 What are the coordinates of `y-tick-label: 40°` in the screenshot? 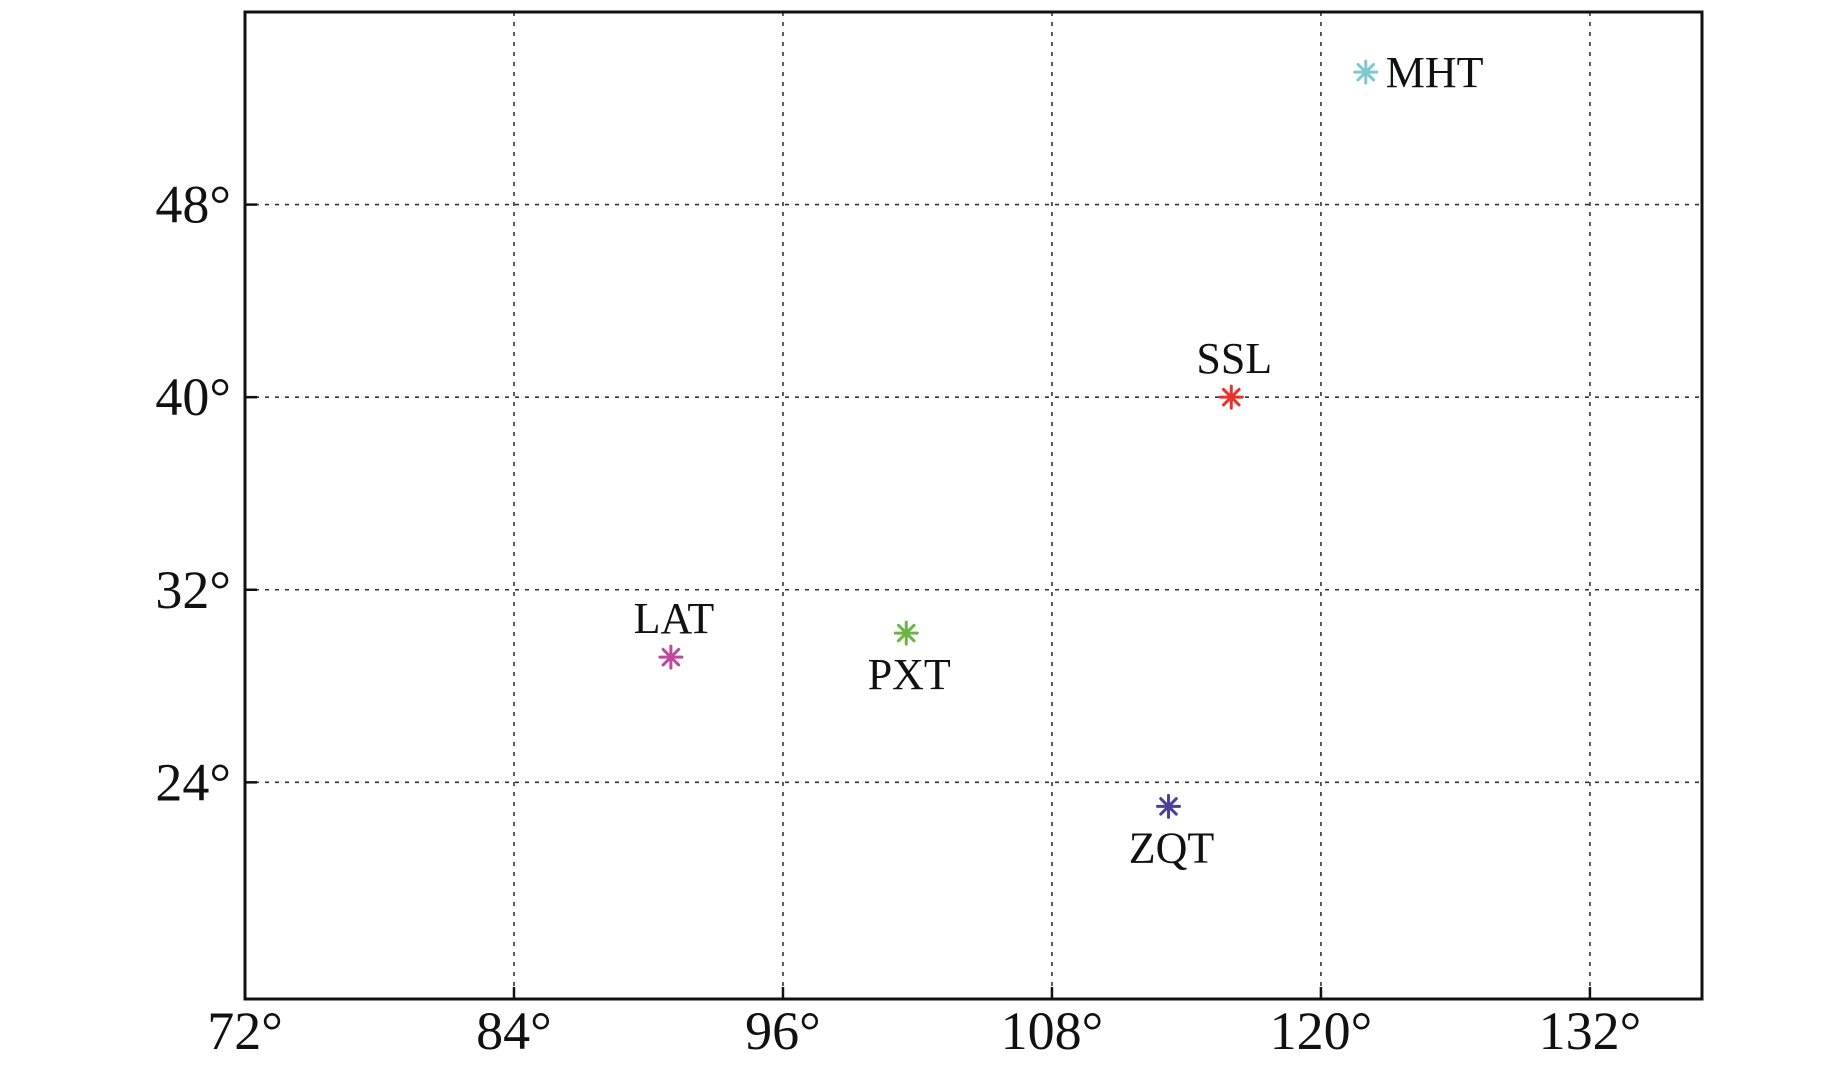 It's located at (193, 397).